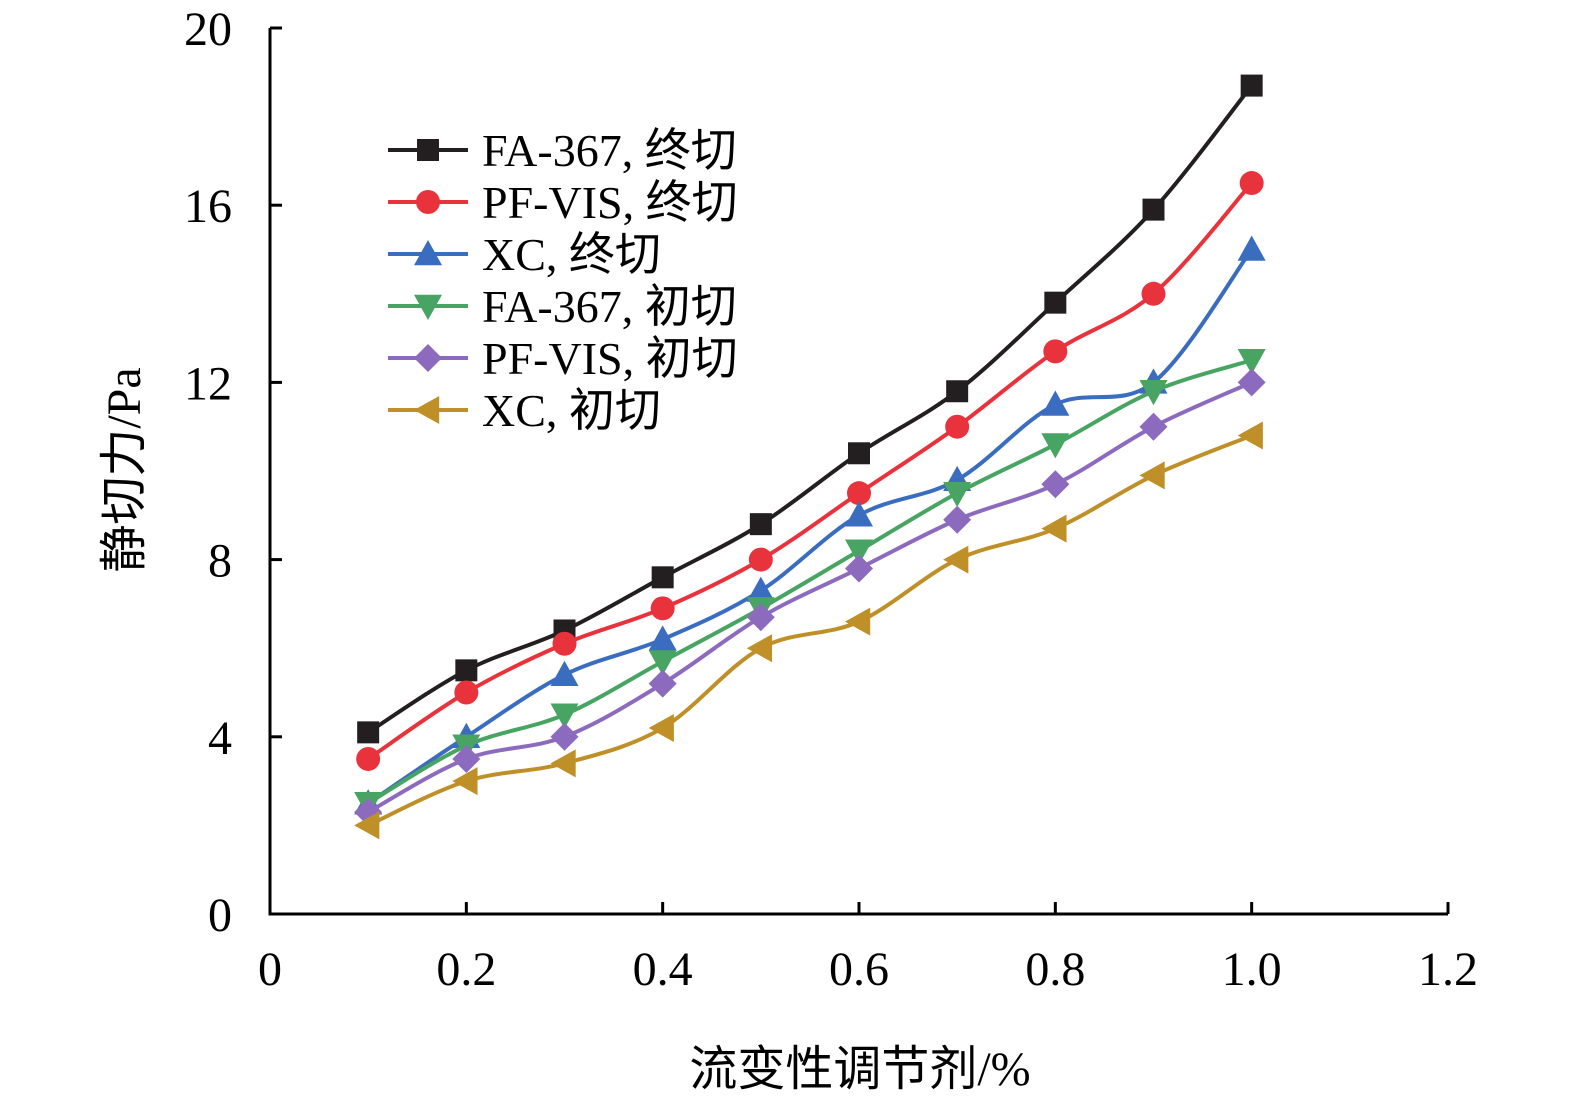 The width and height of the screenshot is (1575, 1108). What do you see at coordinates (208, 383) in the screenshot?
I see `y-tick-label: 12` at bounding box center [208, 383].